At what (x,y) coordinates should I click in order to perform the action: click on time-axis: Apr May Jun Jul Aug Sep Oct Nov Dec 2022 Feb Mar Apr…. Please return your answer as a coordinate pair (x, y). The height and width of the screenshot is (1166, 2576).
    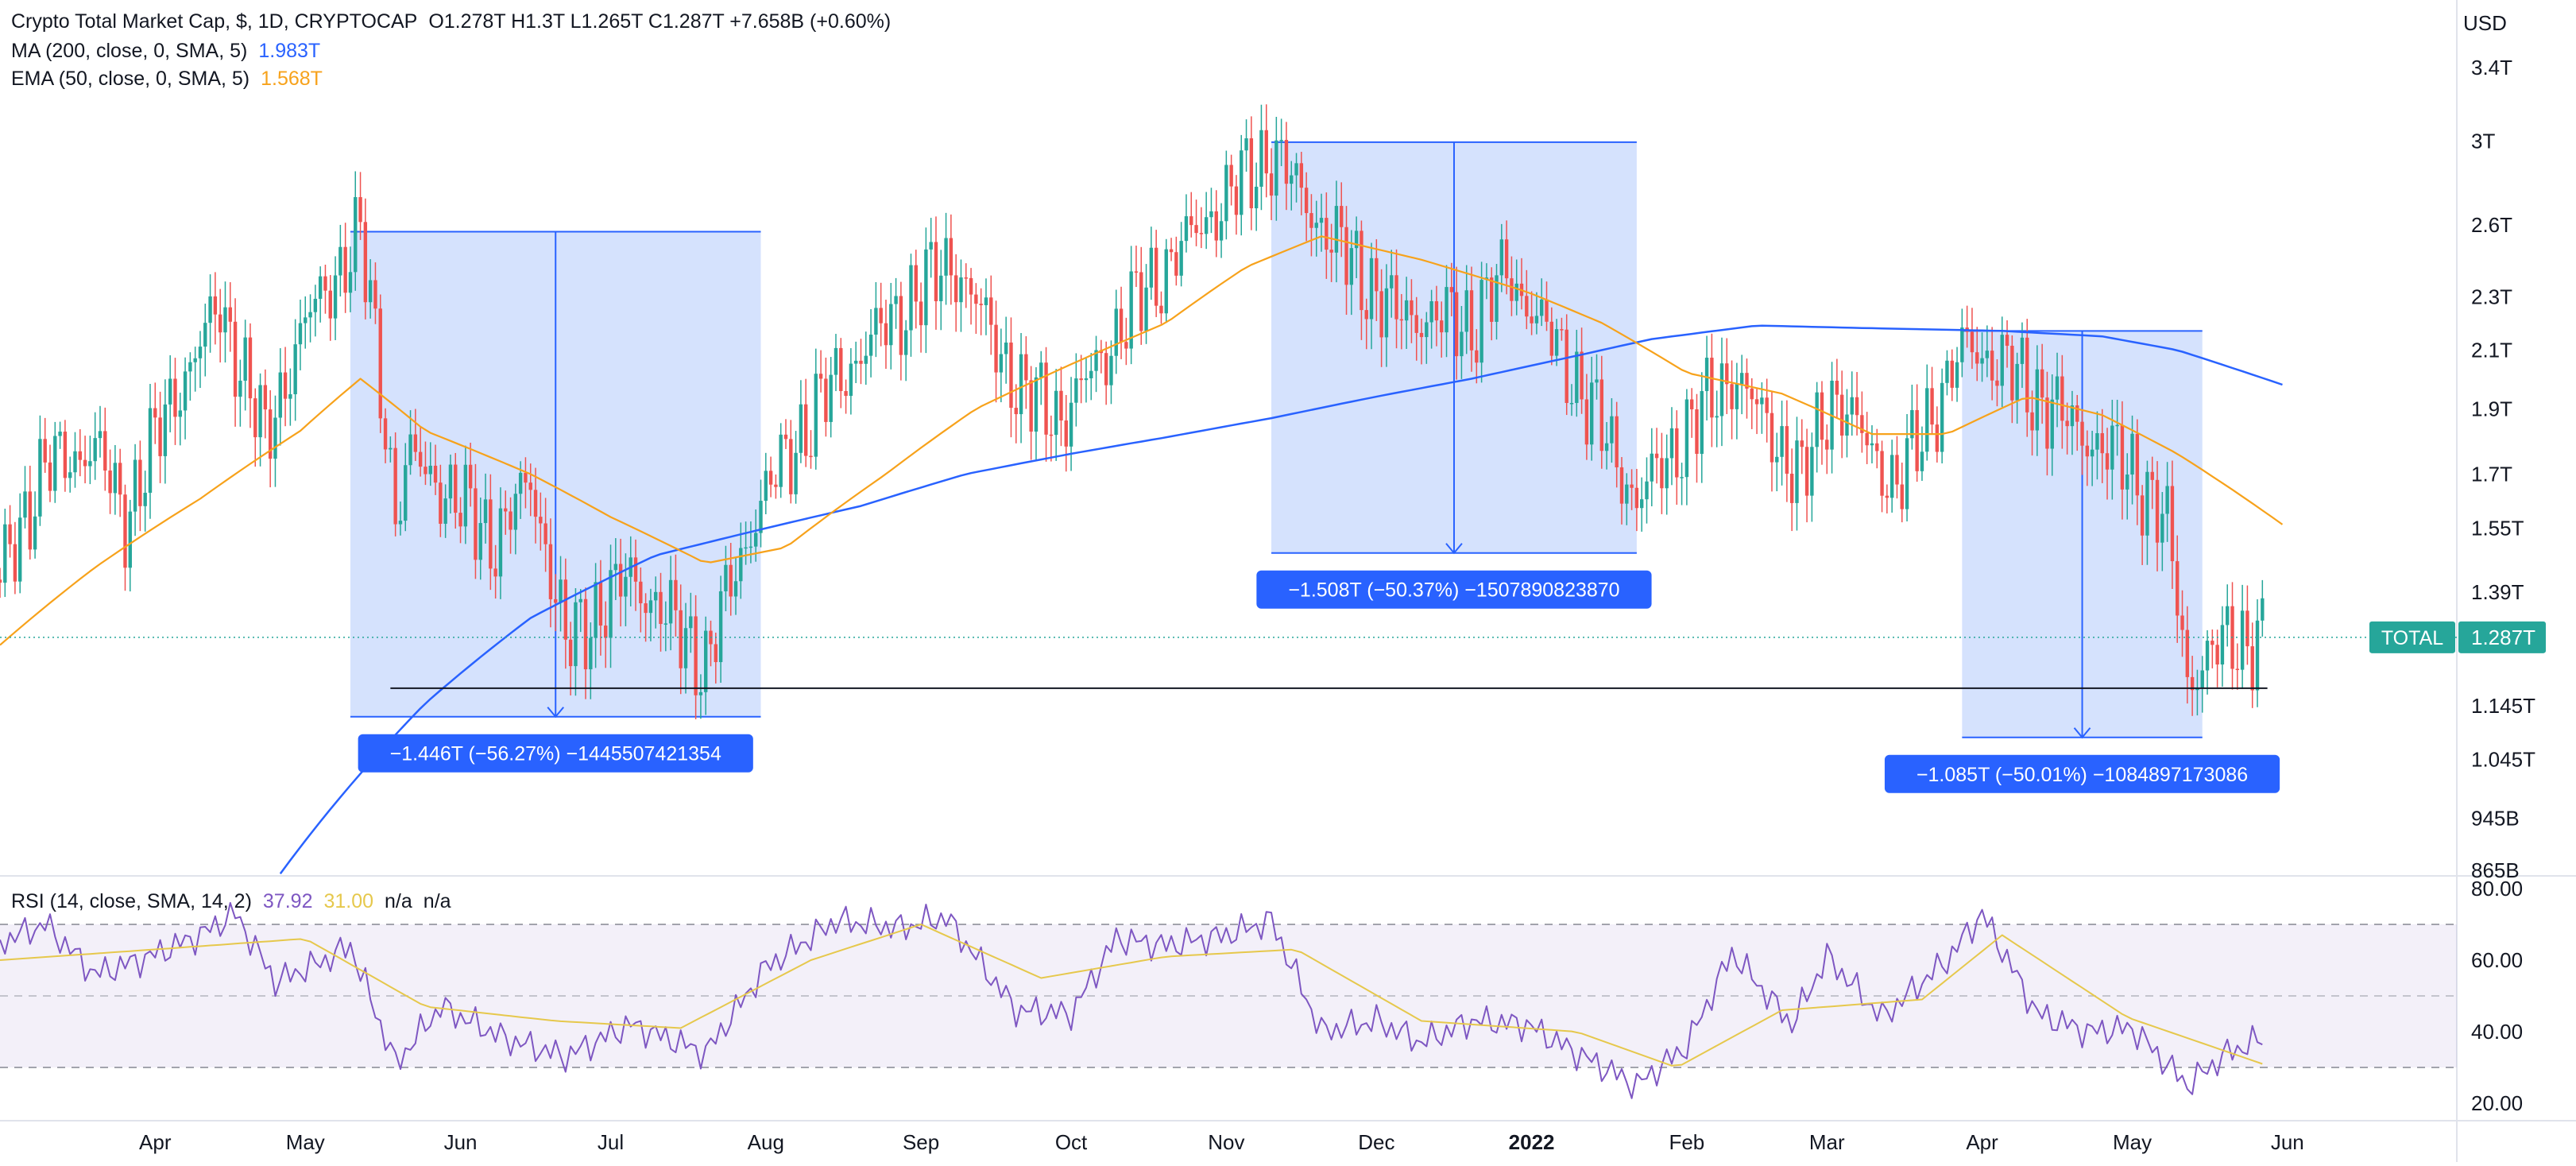
    Looking at the image, I should click on (1221, 1142).